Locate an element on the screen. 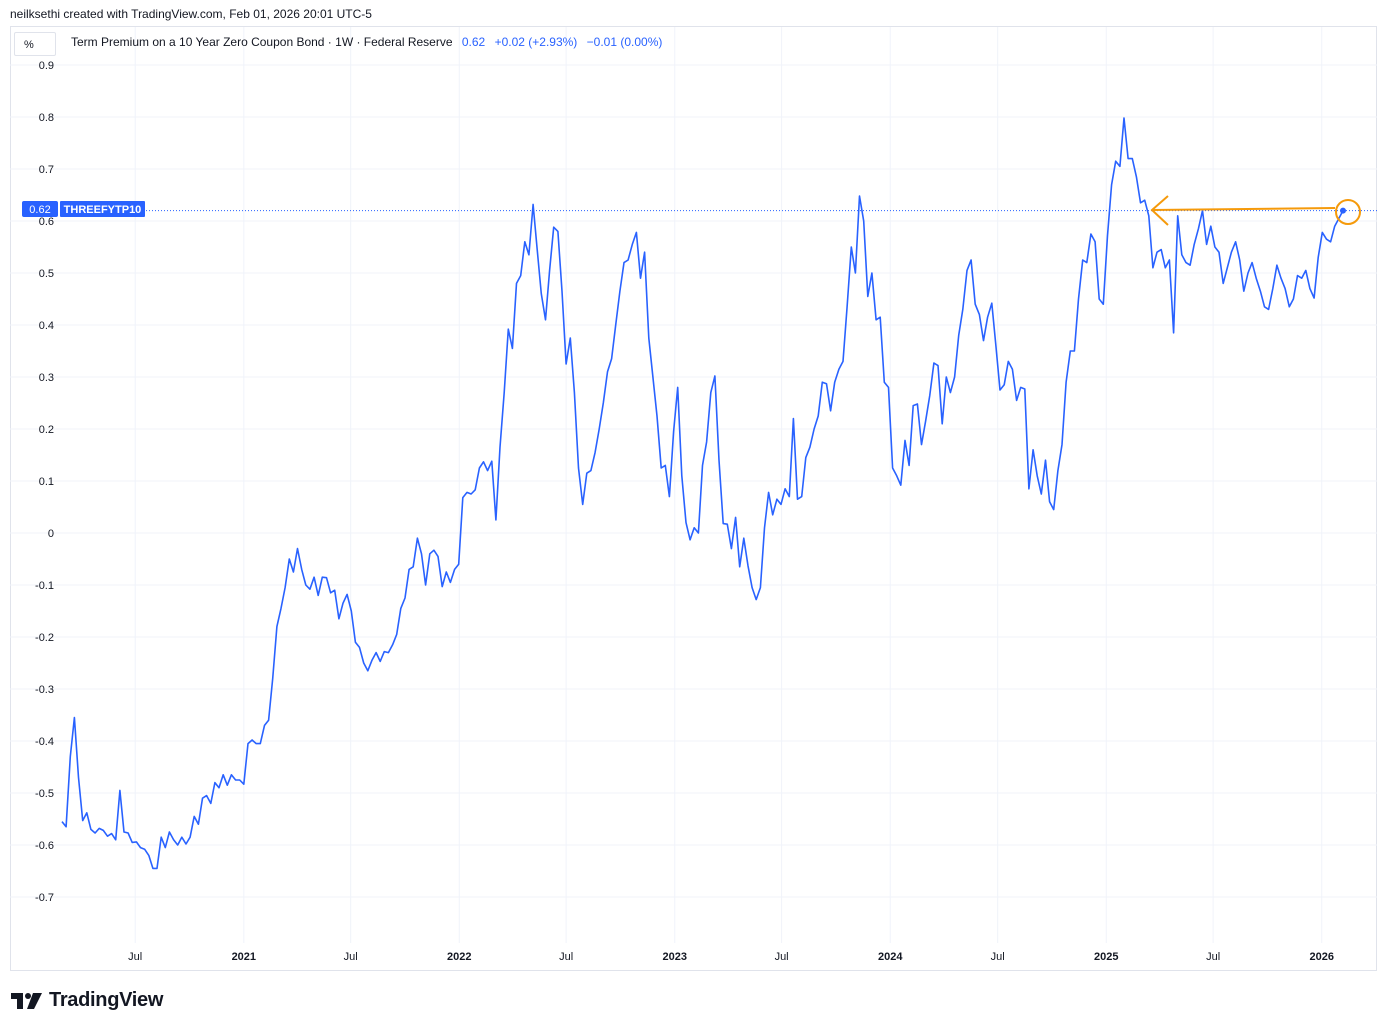 The image size is (1387, 1031). price-tag-value-bg is located at coordinates (40, 209).